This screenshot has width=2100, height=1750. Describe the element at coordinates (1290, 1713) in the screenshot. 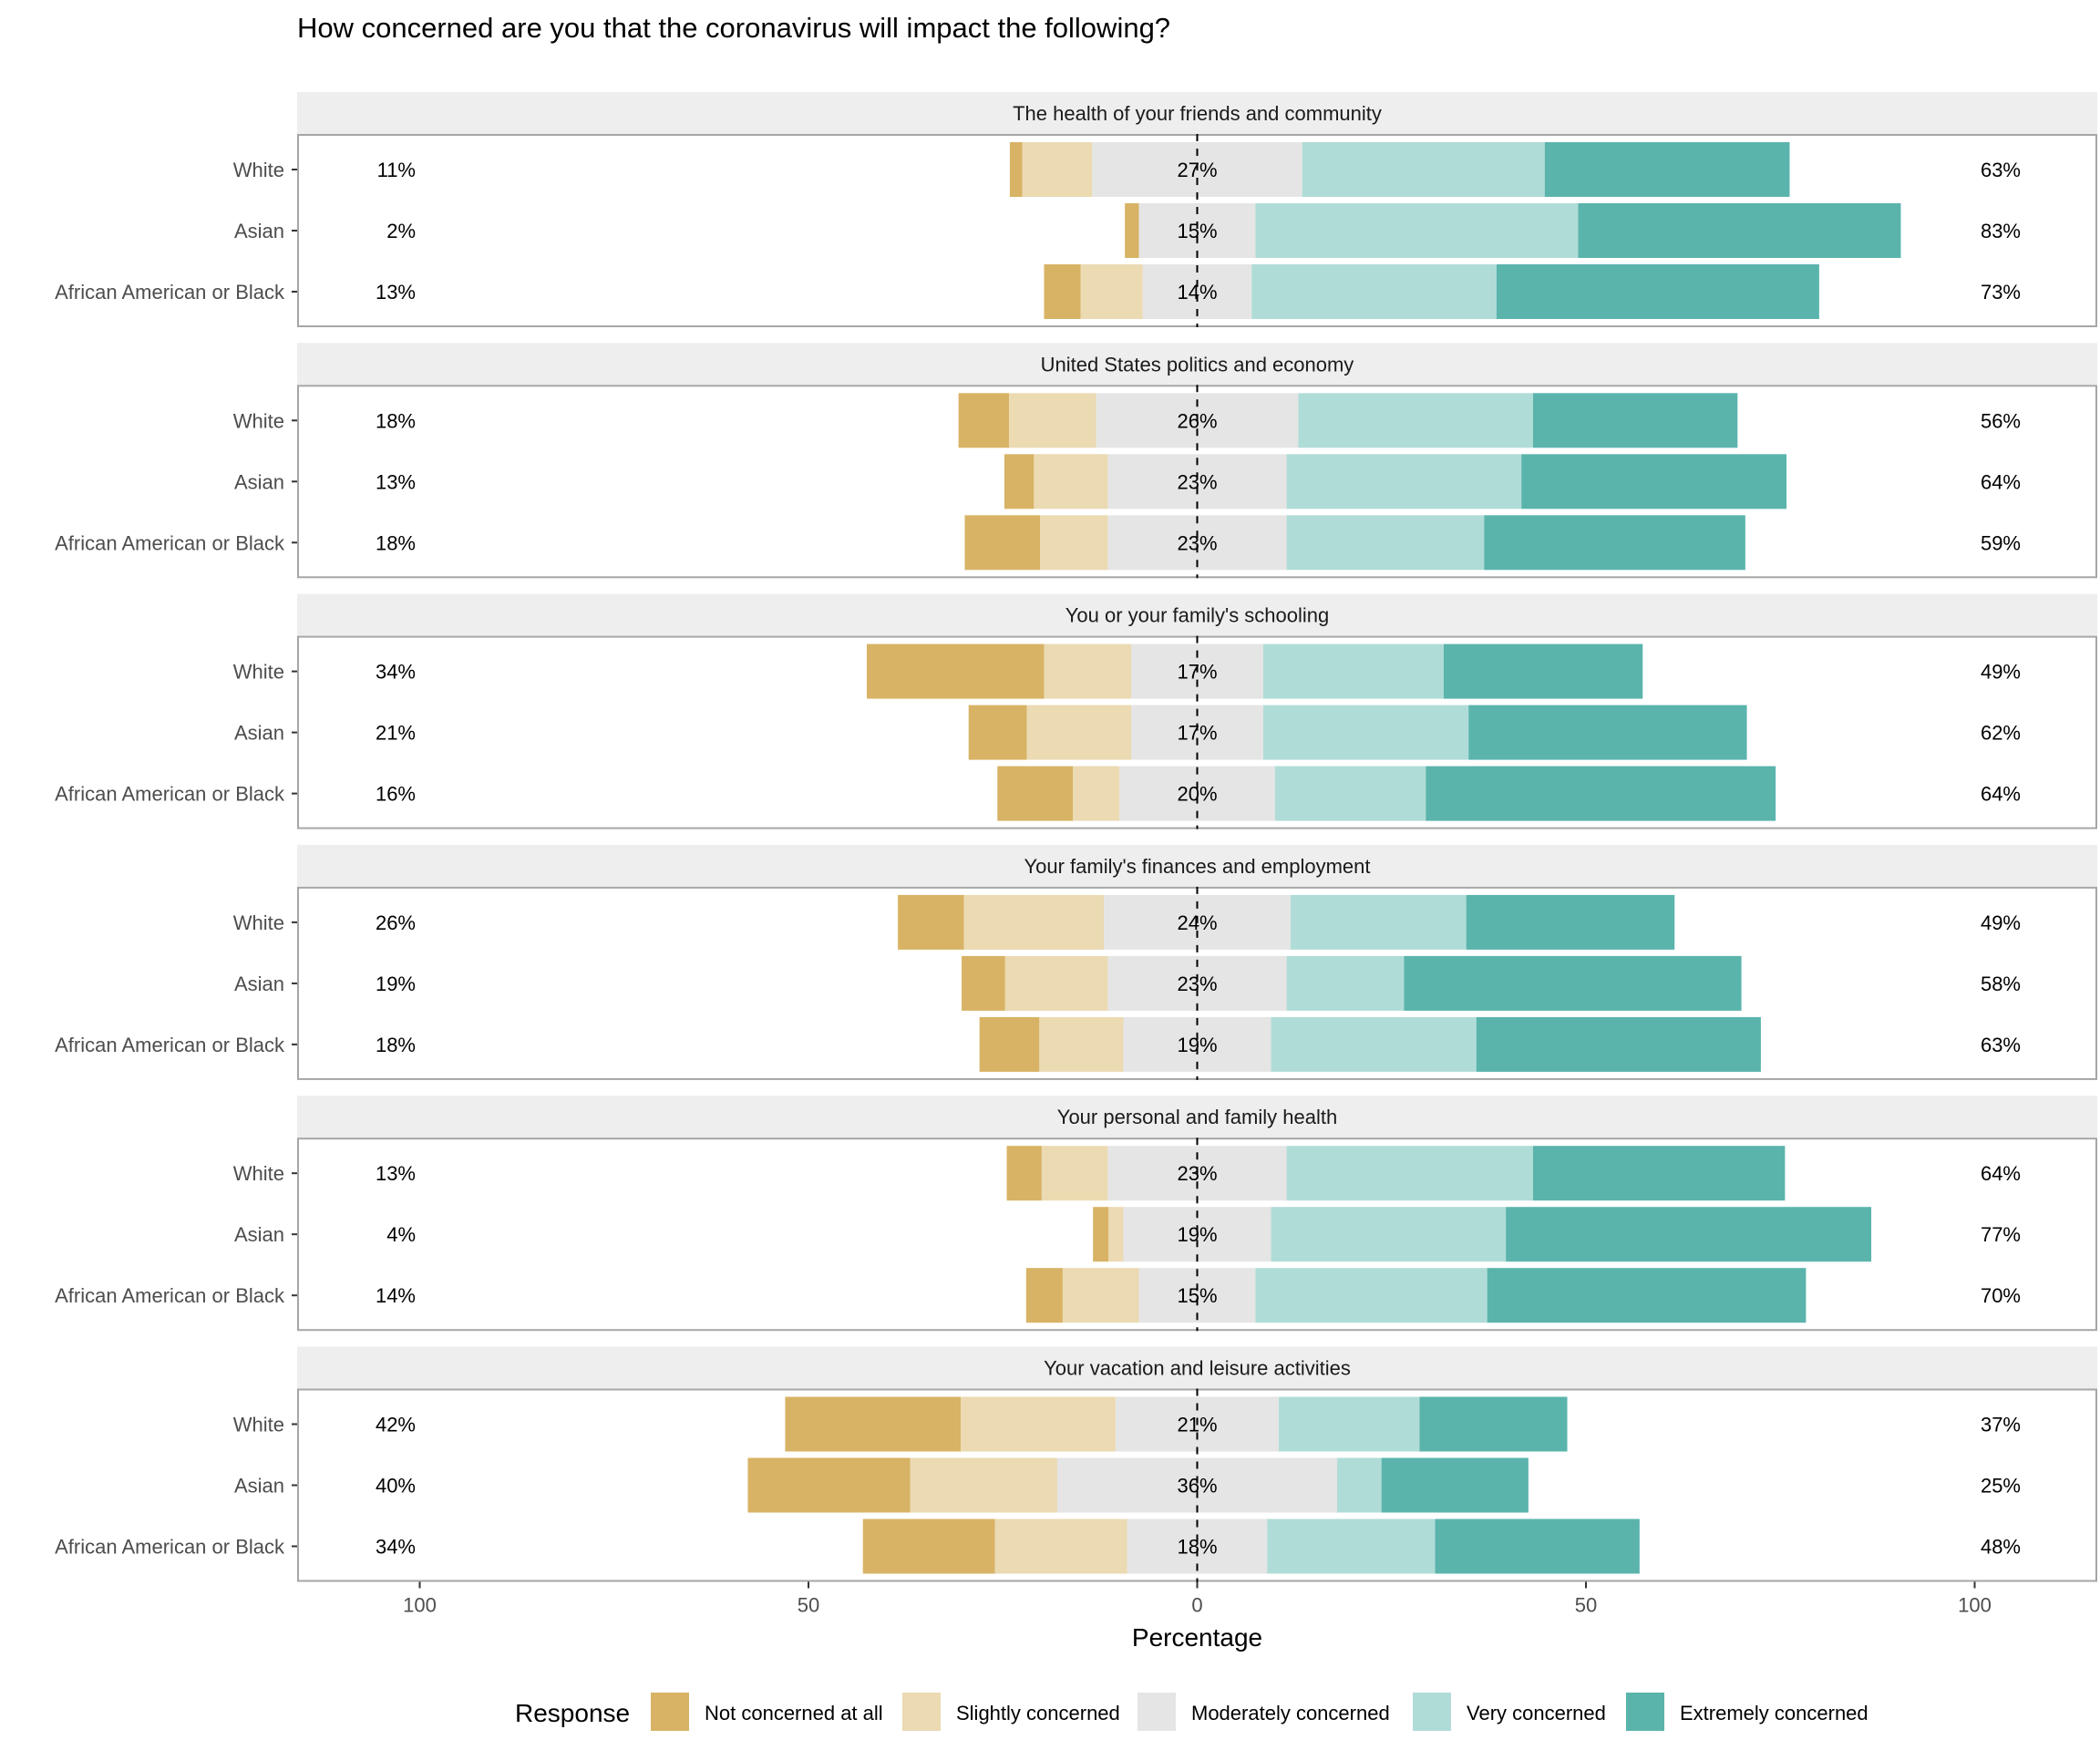

I see `legend-label: Moderately concerned` at that location.